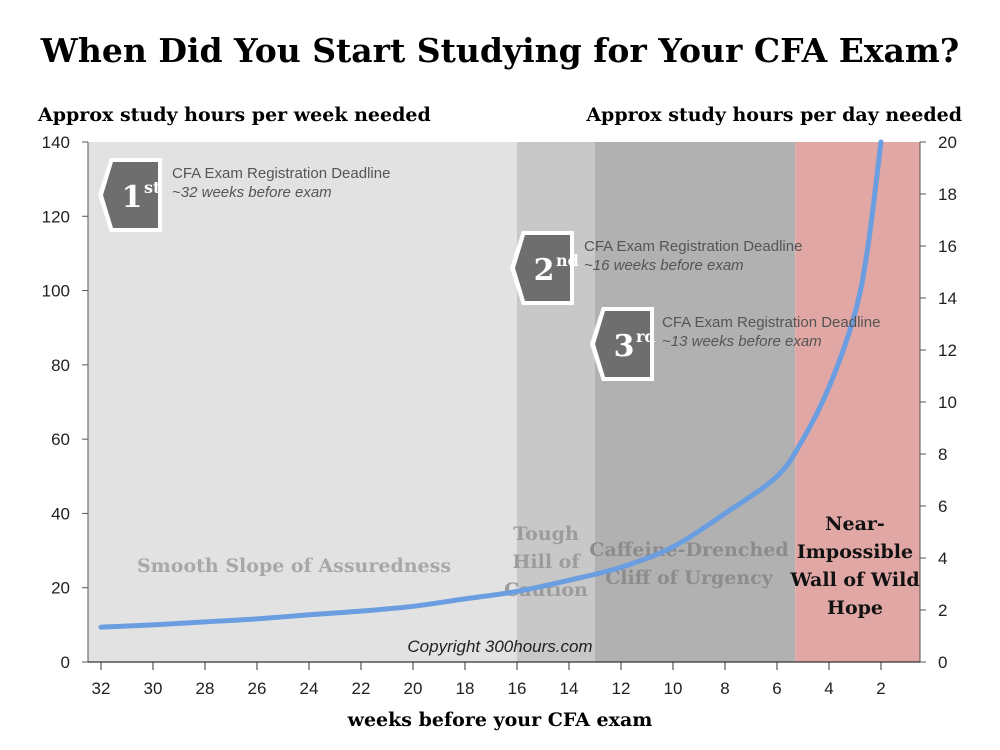 The height and width of the screenshot is (750, 1000). Describe the element at coordinates (65, 662) in the screenshot. I see `y-tick-label: 0` at that location.